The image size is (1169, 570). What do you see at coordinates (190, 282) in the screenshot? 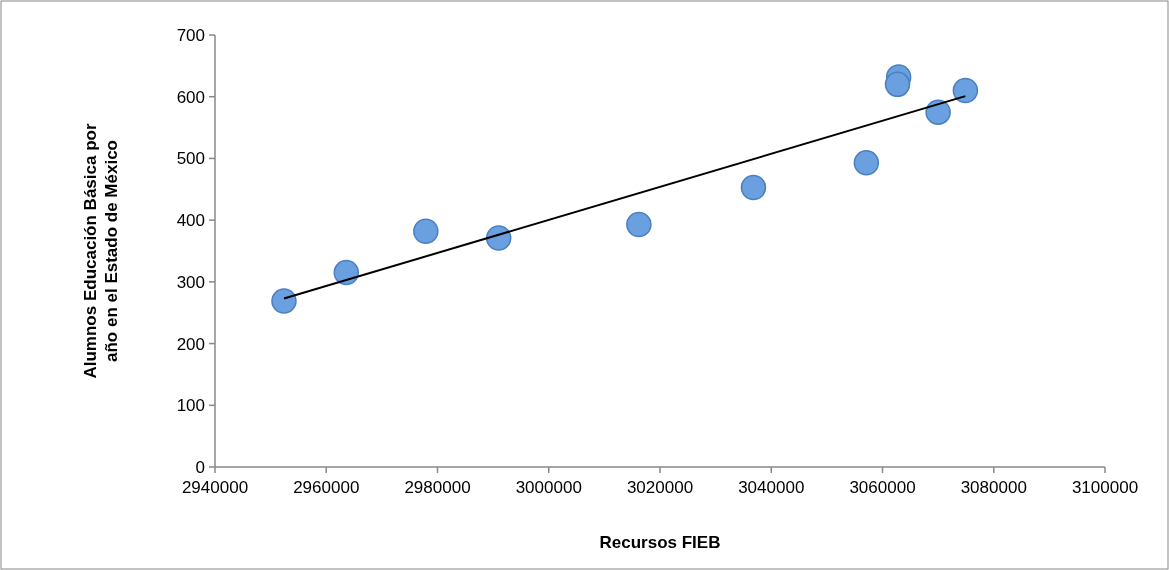
I see `y-tick-label: 300` at bounding box center [190, 282].